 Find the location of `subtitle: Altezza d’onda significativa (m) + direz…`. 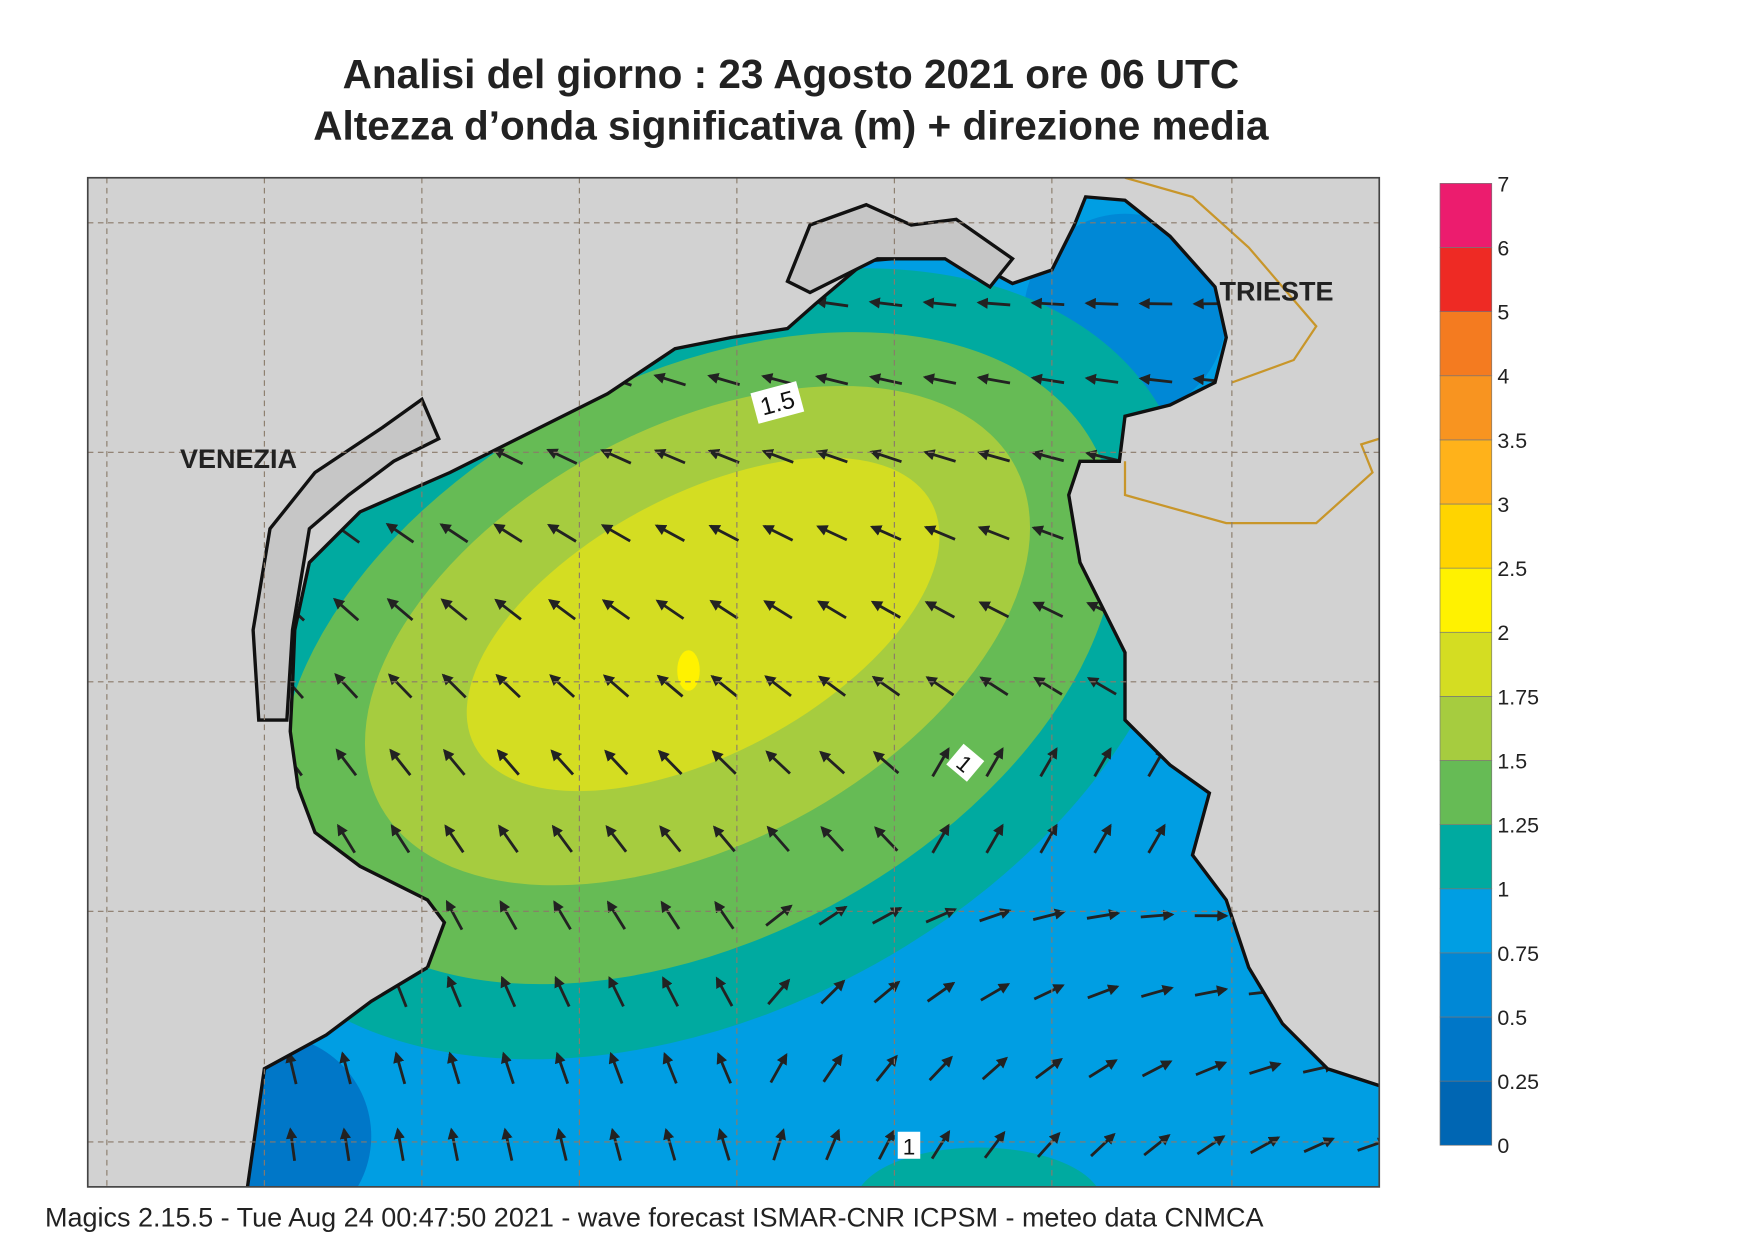

subtitle: Altezza d’onda significativa (m) + direz… is located at coordinates (791, 126).